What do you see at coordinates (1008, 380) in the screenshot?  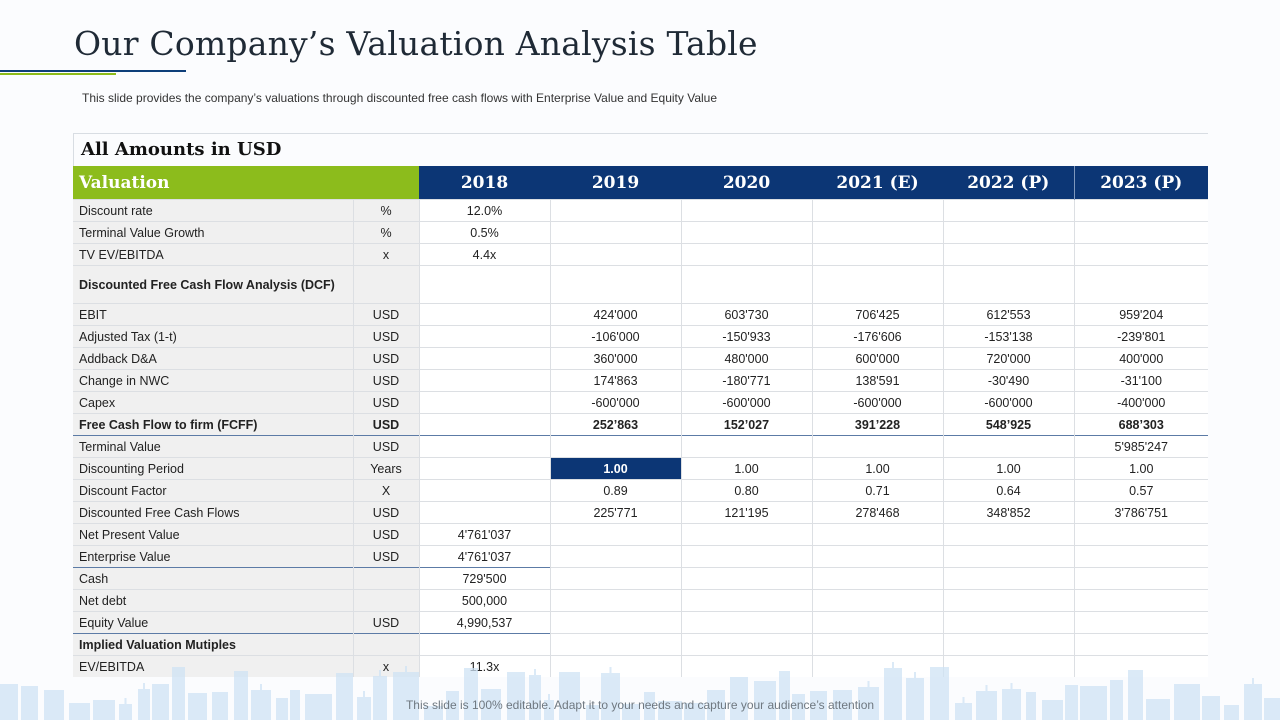 I see `value-cell: -30'490` at bounding box center [1008, 380].